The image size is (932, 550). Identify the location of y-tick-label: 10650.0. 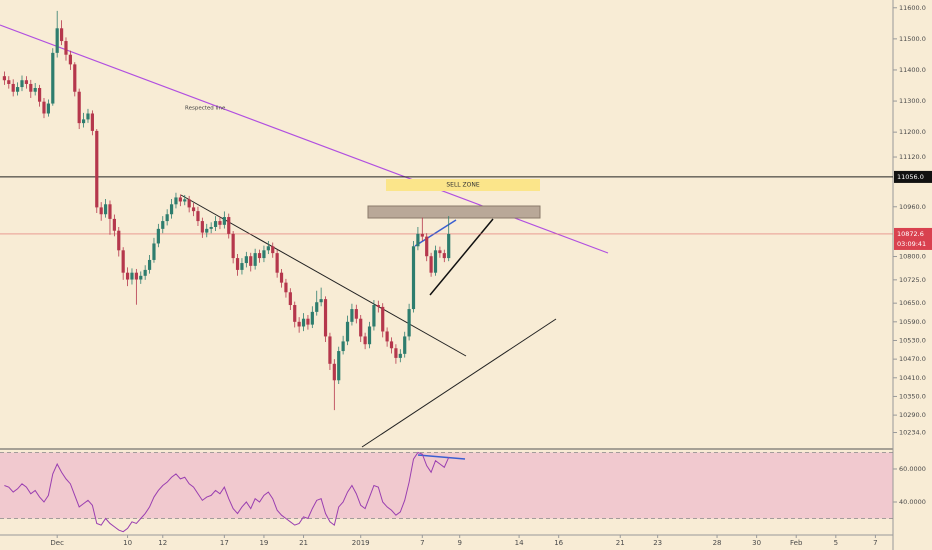
(912, 303).